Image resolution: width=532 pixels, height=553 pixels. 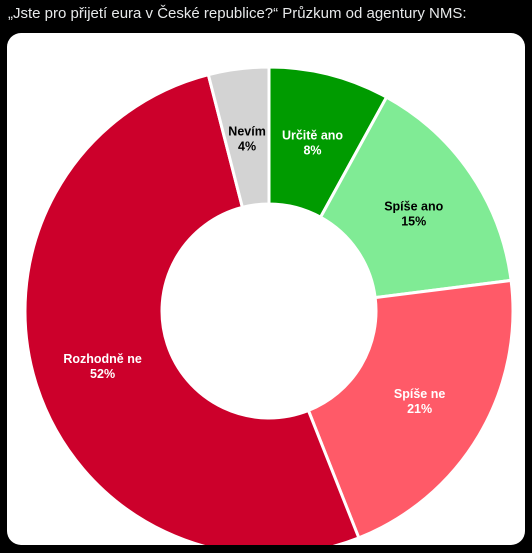 I want to click on slice-label: Nevím 4%, so click(x=247, y=138).